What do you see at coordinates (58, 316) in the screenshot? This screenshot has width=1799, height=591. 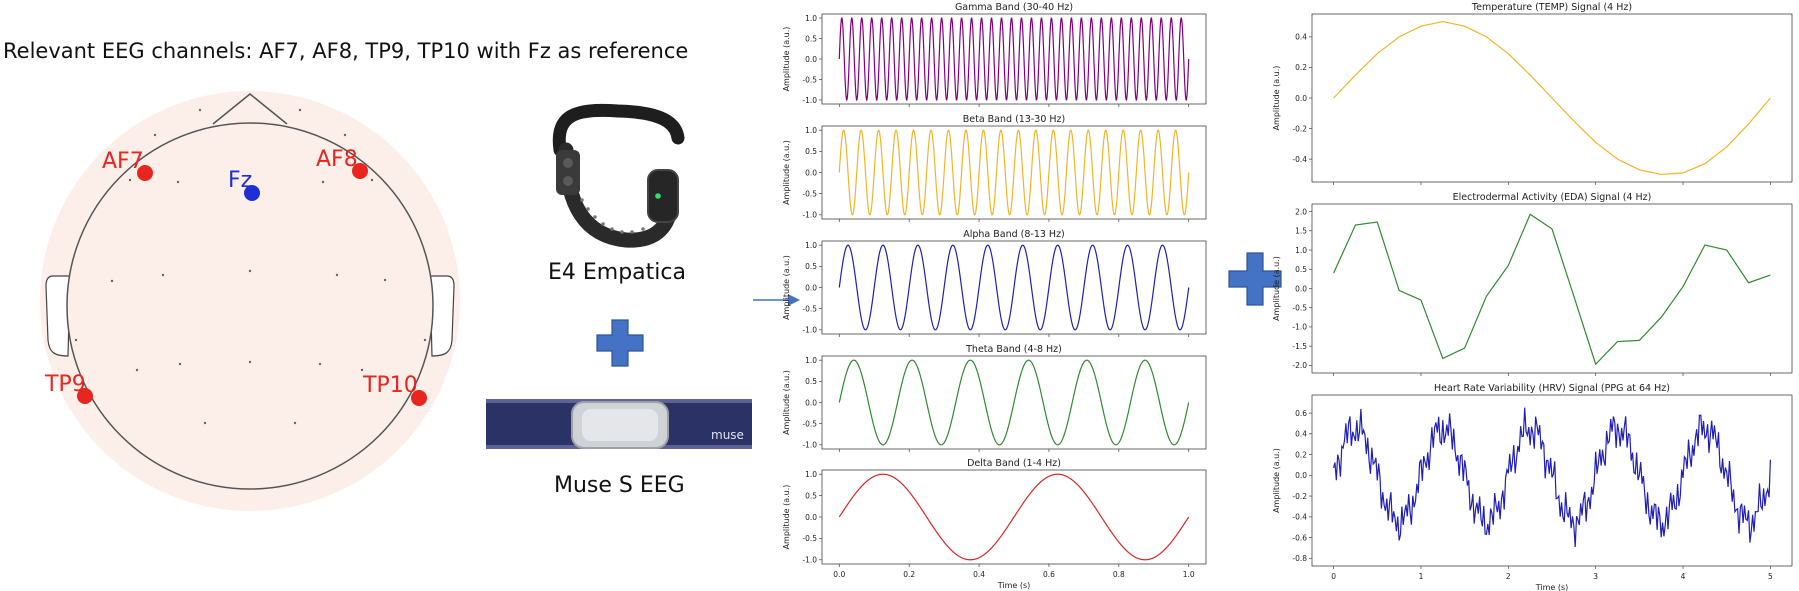 I see `left-ear` at bounding box center [58, 316].